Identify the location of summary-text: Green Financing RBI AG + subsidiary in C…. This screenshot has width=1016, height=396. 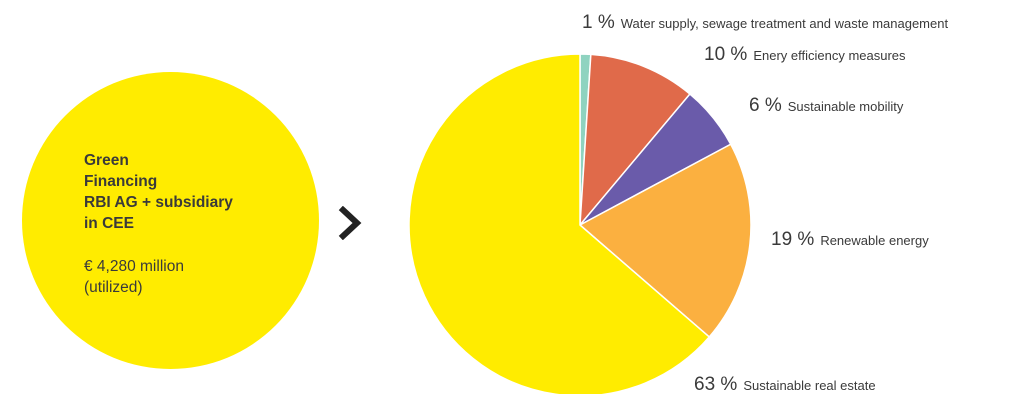
(194, 224).